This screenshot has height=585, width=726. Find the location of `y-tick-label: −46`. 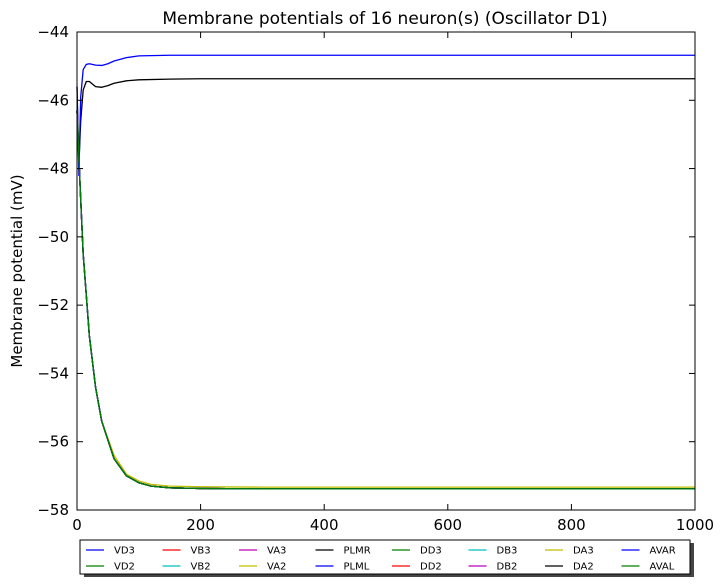

y-tick-label: −46 is located at coordinates (53, 100).